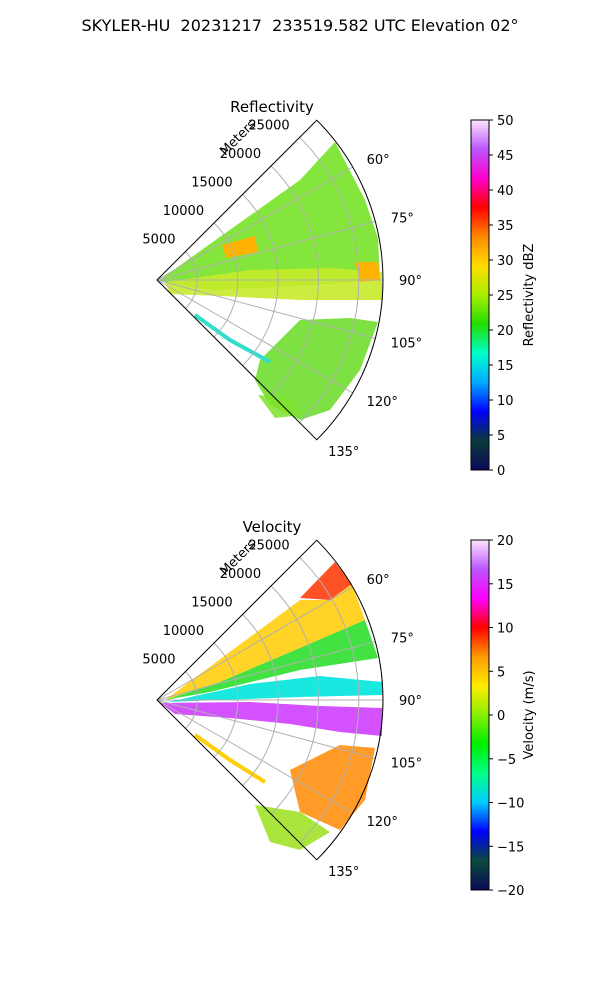 This screenshot has width=600, height=1000. Describe the element at coordinates (230, 758) in the screenshot. I see `velocity-echo-line` at that location.